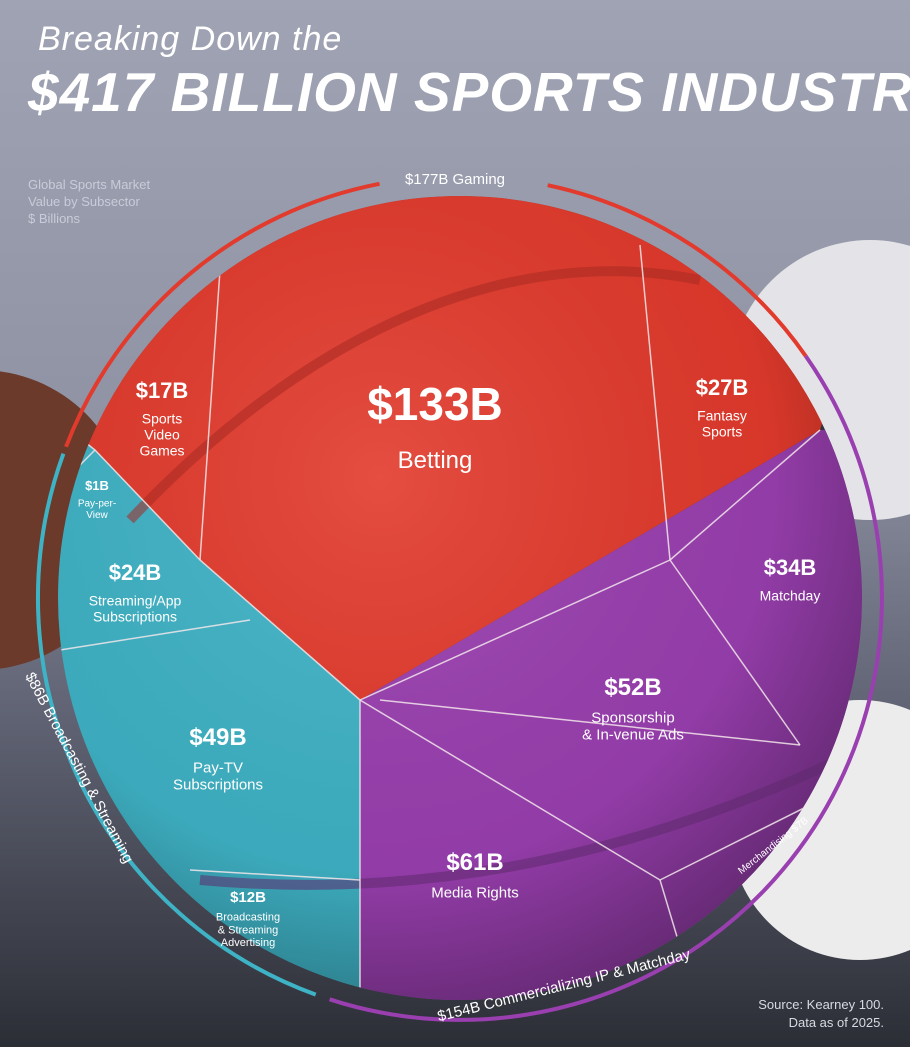 The image size is (910, 1047). I want to click on segment-name-label: Media Rights, so click(475, 892).